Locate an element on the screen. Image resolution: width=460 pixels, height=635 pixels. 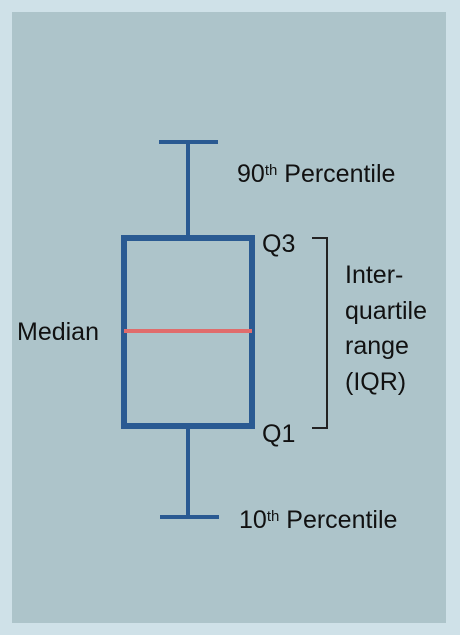
iqr-line-4: (IQR) is located at coordinates (376, 381).